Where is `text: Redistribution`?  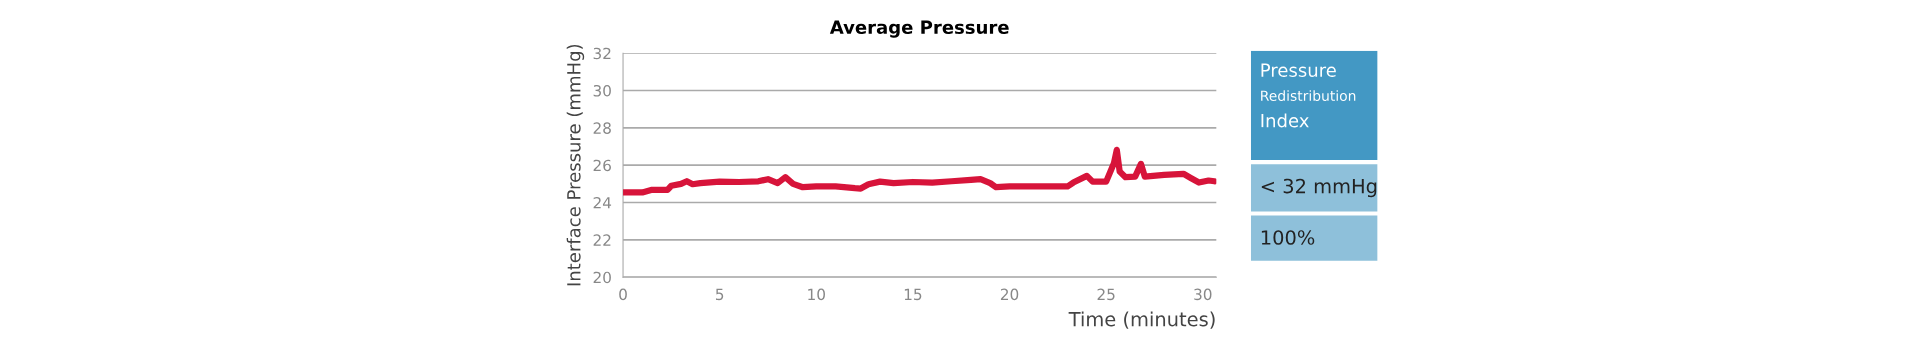 text: Redistribution is located at coordinates (1308, 95).